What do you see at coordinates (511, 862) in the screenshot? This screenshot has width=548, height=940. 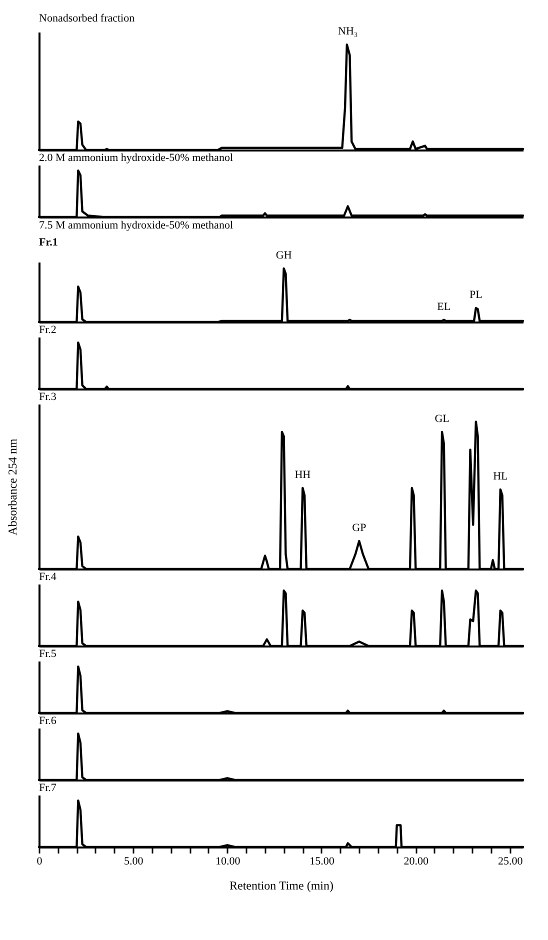 I see `x-tick-label: 25.00` at bounding box center [511, 862].